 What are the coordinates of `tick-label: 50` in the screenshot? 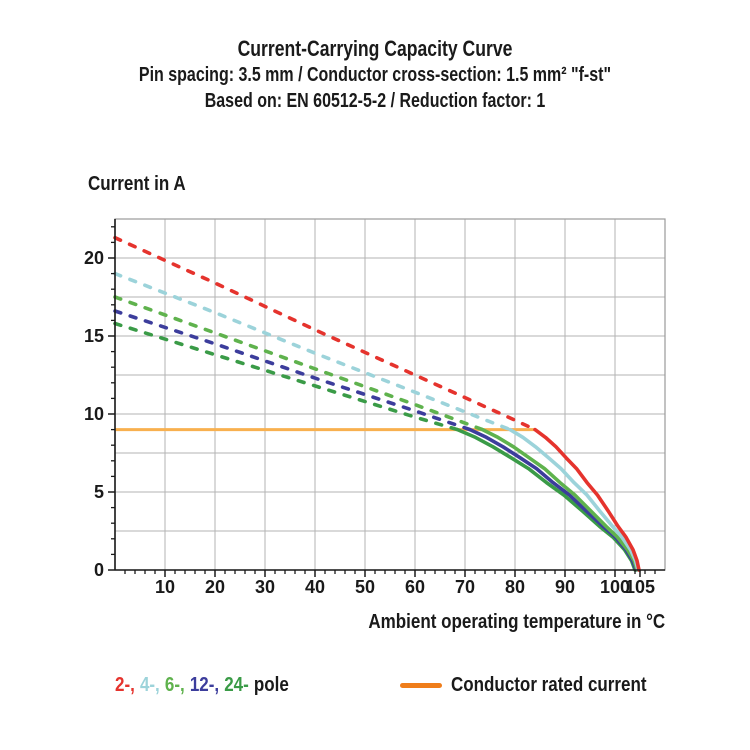 It's located at (365, 587).